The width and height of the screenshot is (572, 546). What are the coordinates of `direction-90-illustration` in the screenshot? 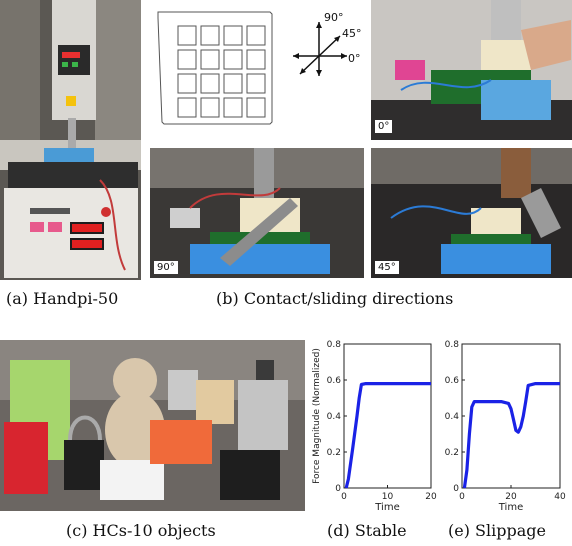 It's located at (257, 213).